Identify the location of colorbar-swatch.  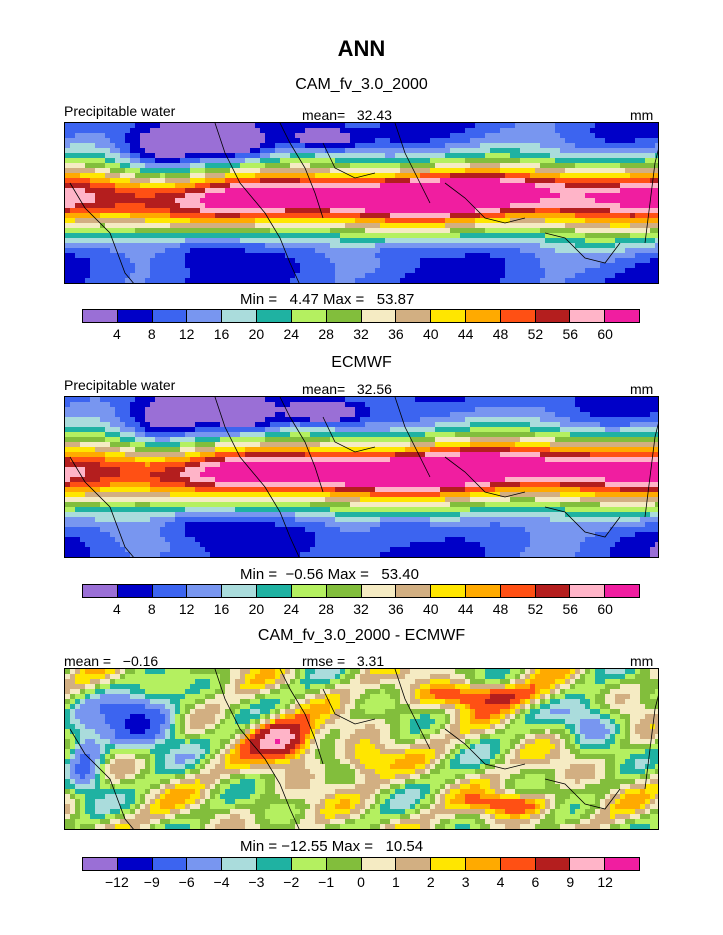
(274, 316).